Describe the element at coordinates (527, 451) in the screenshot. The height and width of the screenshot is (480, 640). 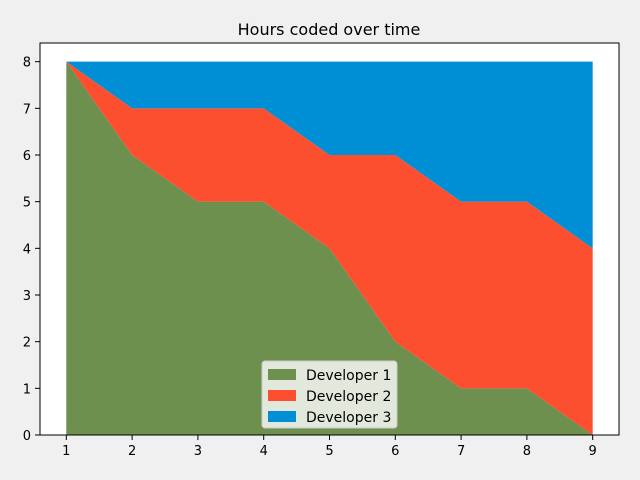
I see `x-tick-label: 8` at that location.